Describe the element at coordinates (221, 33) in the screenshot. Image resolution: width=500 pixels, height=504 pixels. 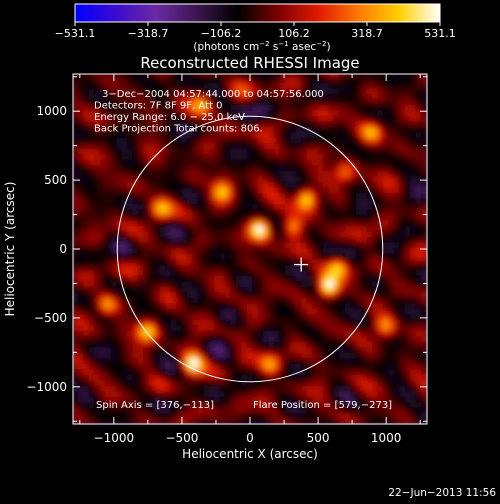
I see `colorbar-tick-label: −106.2` at that location.